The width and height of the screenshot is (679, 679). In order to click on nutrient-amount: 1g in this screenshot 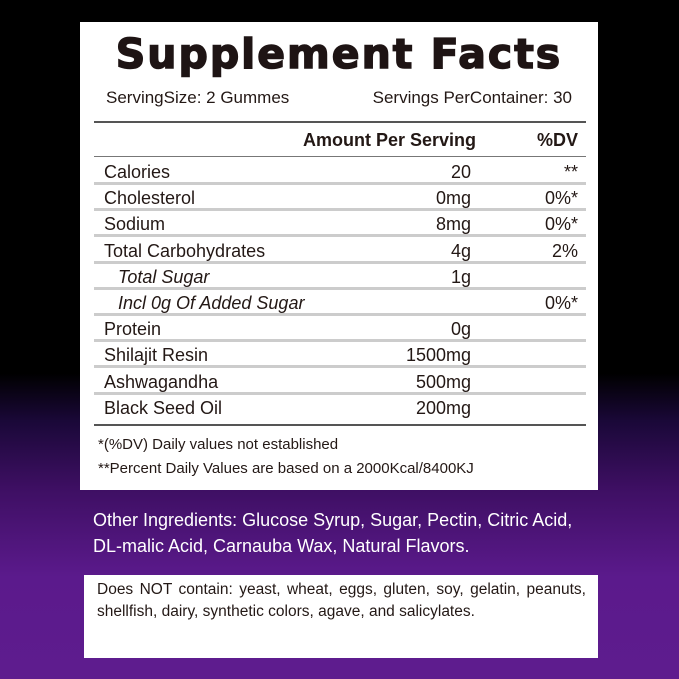, I will do `click(460, 276)`.